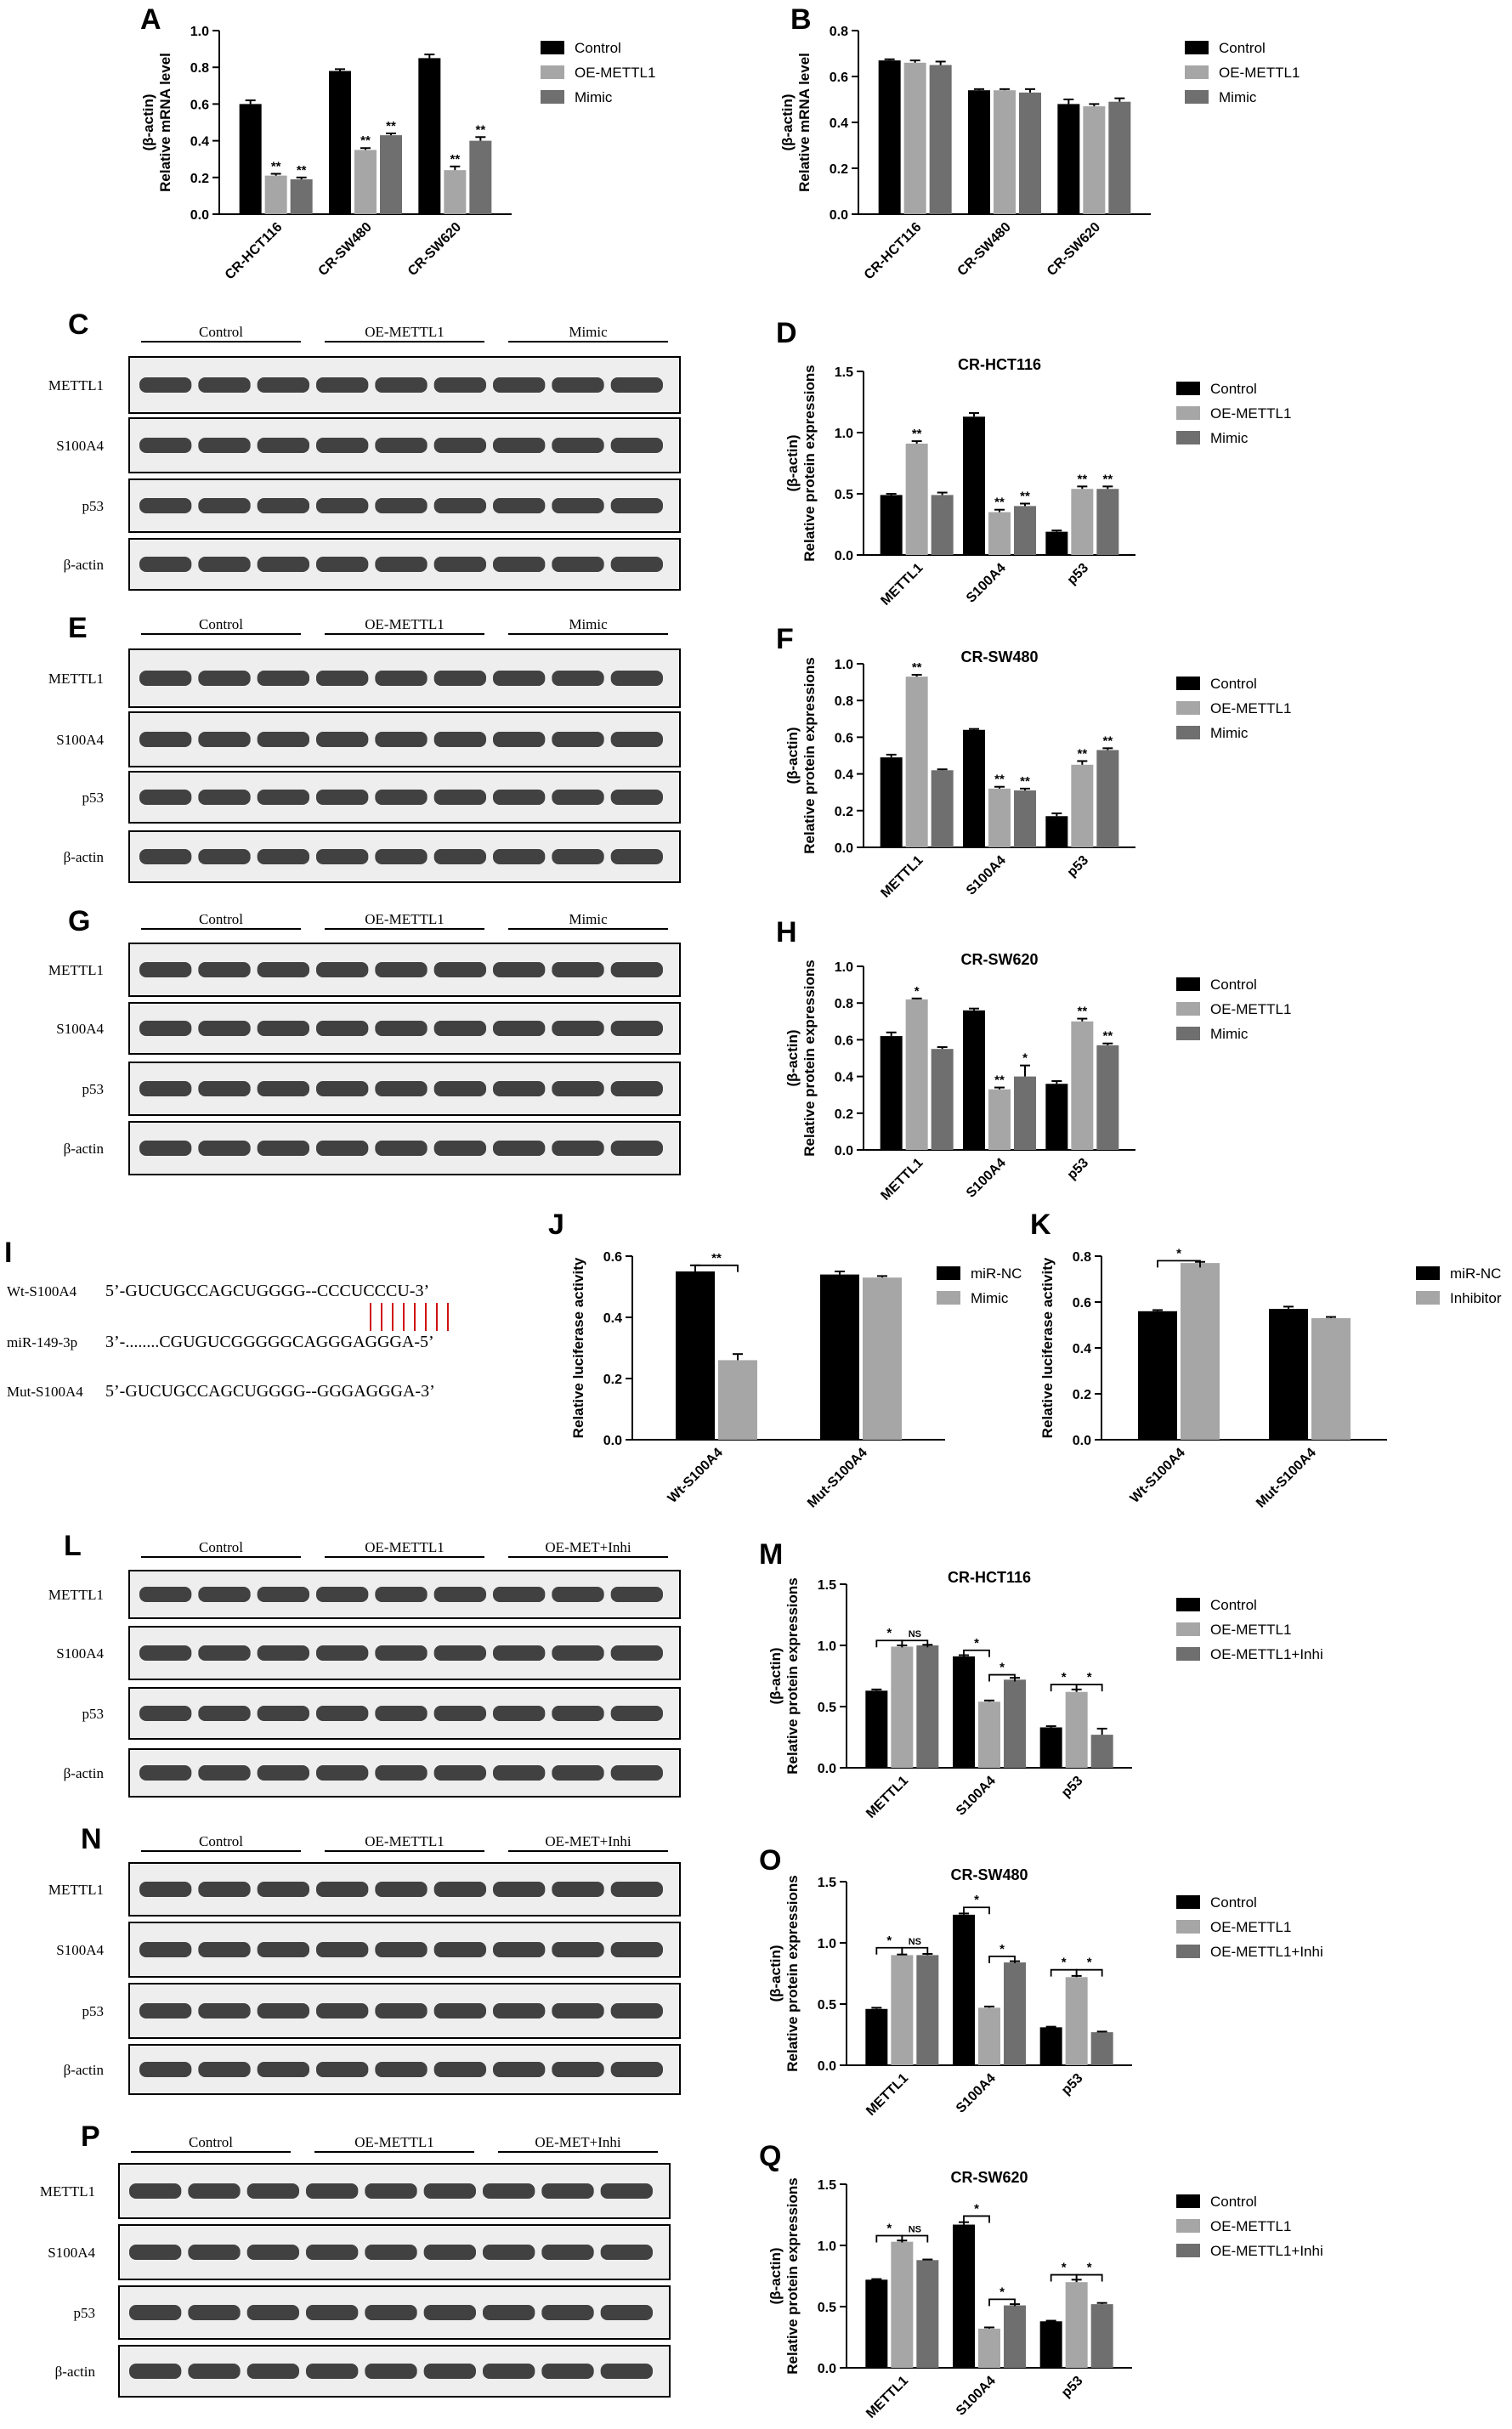 This screenshot has height=2429, width=1512. What do you see at coordinates (801, 19) in the screenshot?
I see `panel-letter-b: B` at bounding box center [801, 19].